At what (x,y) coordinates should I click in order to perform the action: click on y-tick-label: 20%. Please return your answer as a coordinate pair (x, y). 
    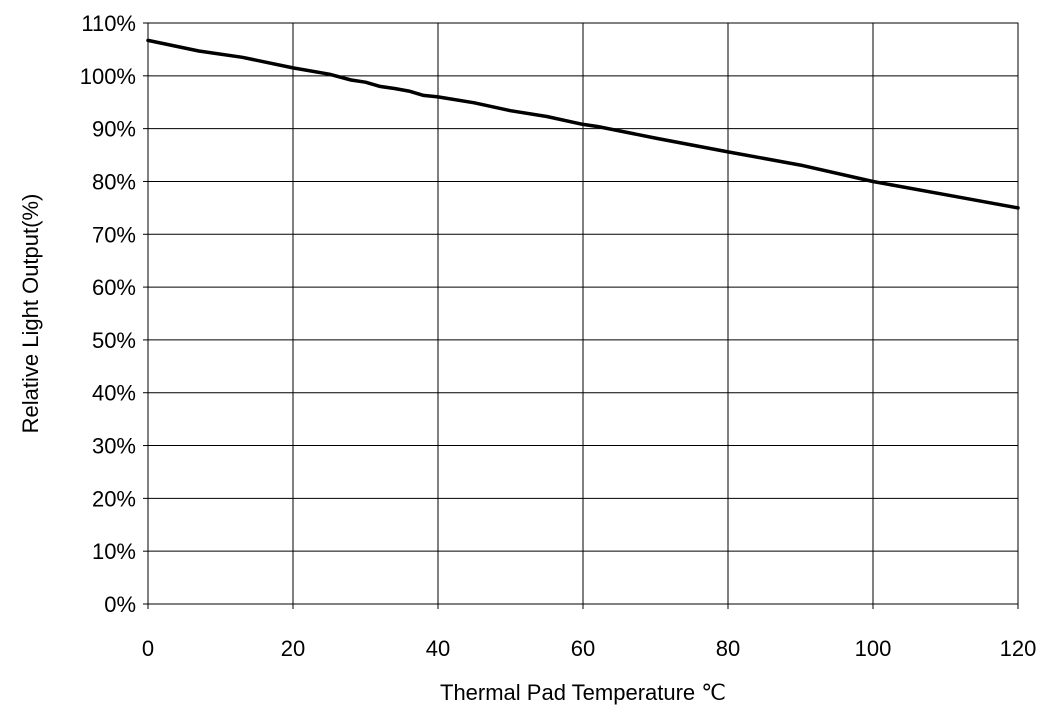
    Looking at the image, I should click on (114, 498).